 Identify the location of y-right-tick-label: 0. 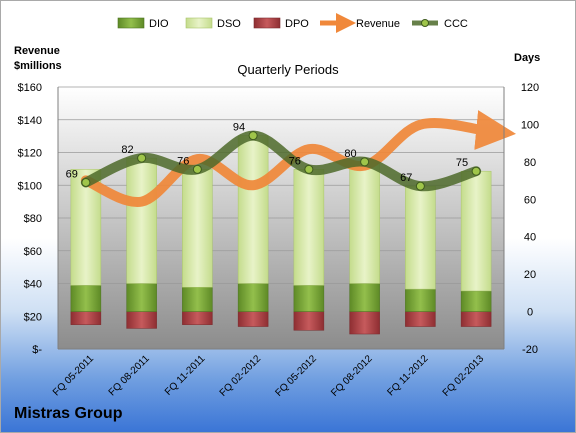
(530, 313).